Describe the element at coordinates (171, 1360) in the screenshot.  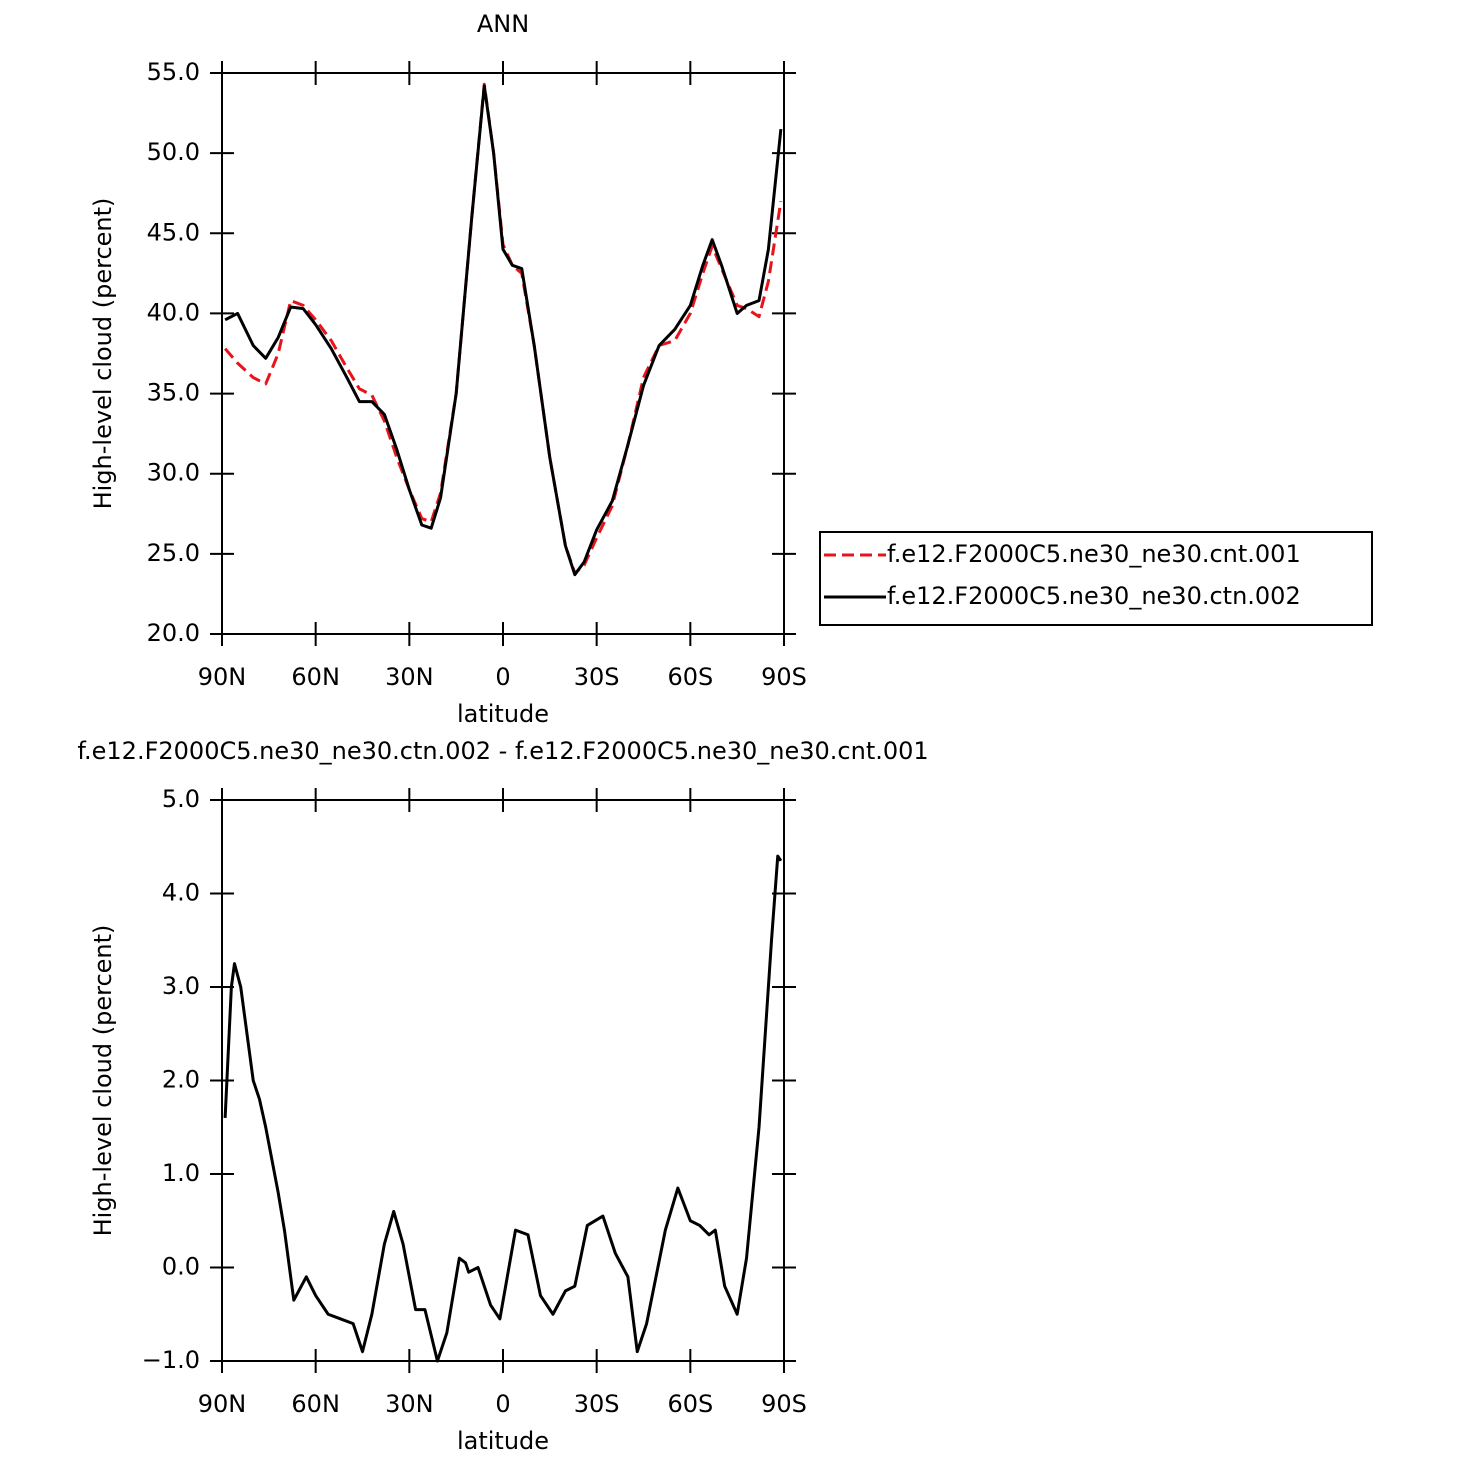
I see `y-tick-label: −1.0` at that location.